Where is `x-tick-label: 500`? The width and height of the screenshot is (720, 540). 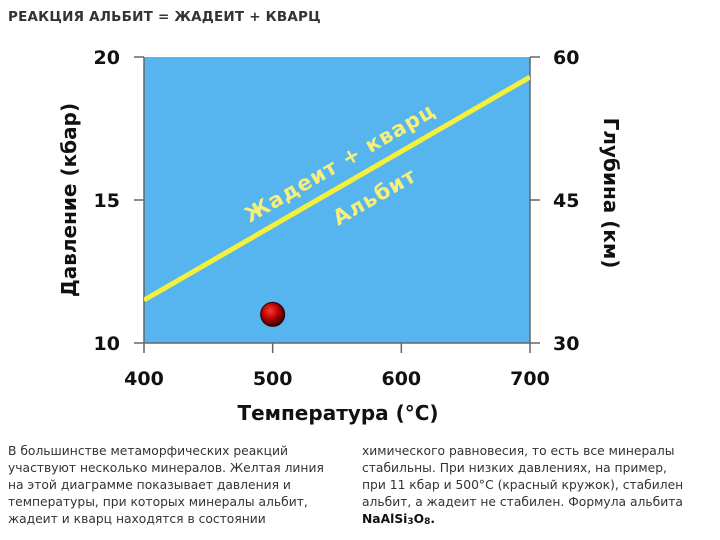
x-tick-label: 500 is located at coordinates (273, 379).